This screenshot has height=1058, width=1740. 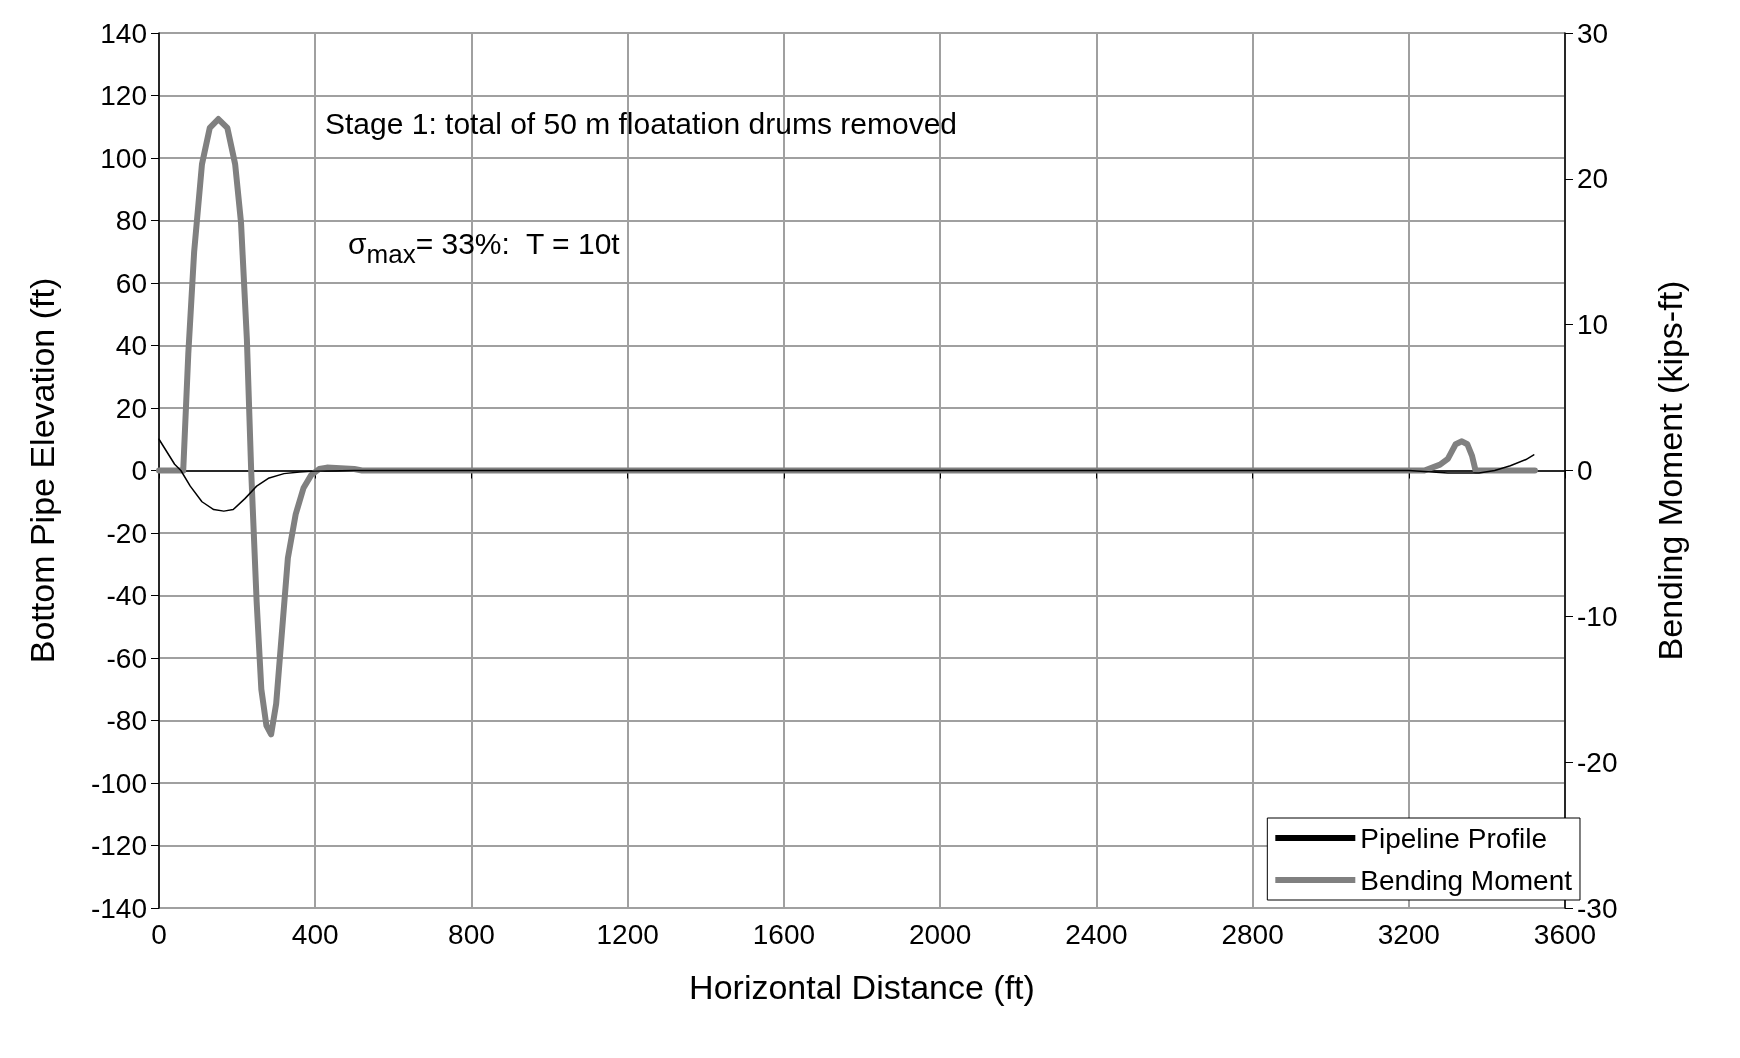 What do you see at coordinates (627, 934) in the screenshot?
I see `x-tick-label: 1200` at bounding box center [627, 934].